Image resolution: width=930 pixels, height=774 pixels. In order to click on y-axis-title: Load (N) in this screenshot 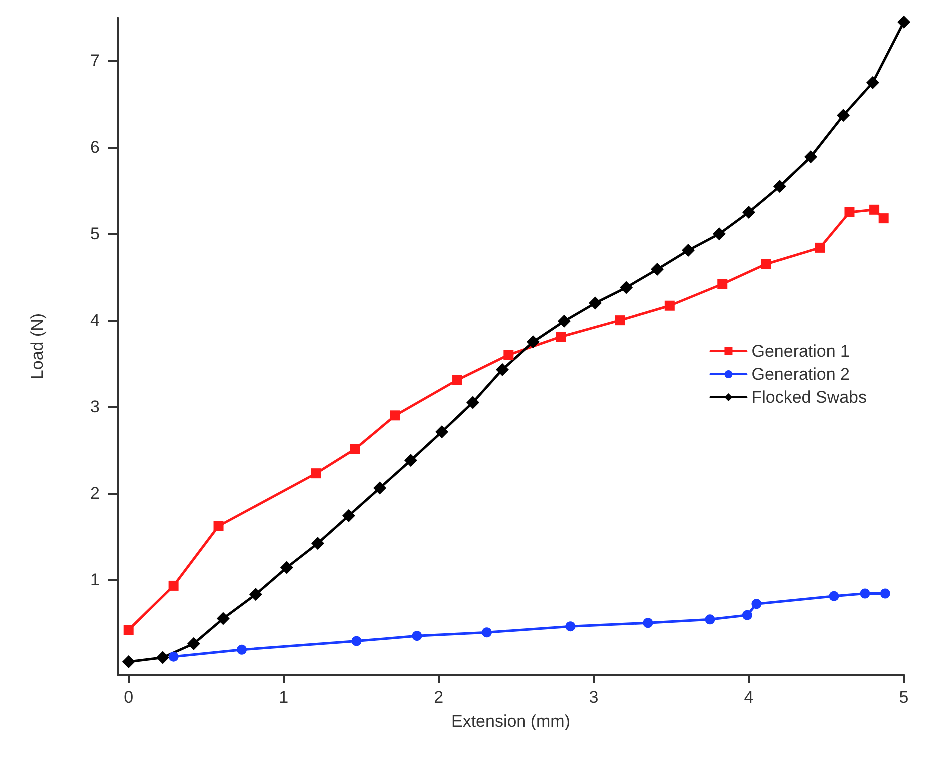, I will do `click(37, 346)`.